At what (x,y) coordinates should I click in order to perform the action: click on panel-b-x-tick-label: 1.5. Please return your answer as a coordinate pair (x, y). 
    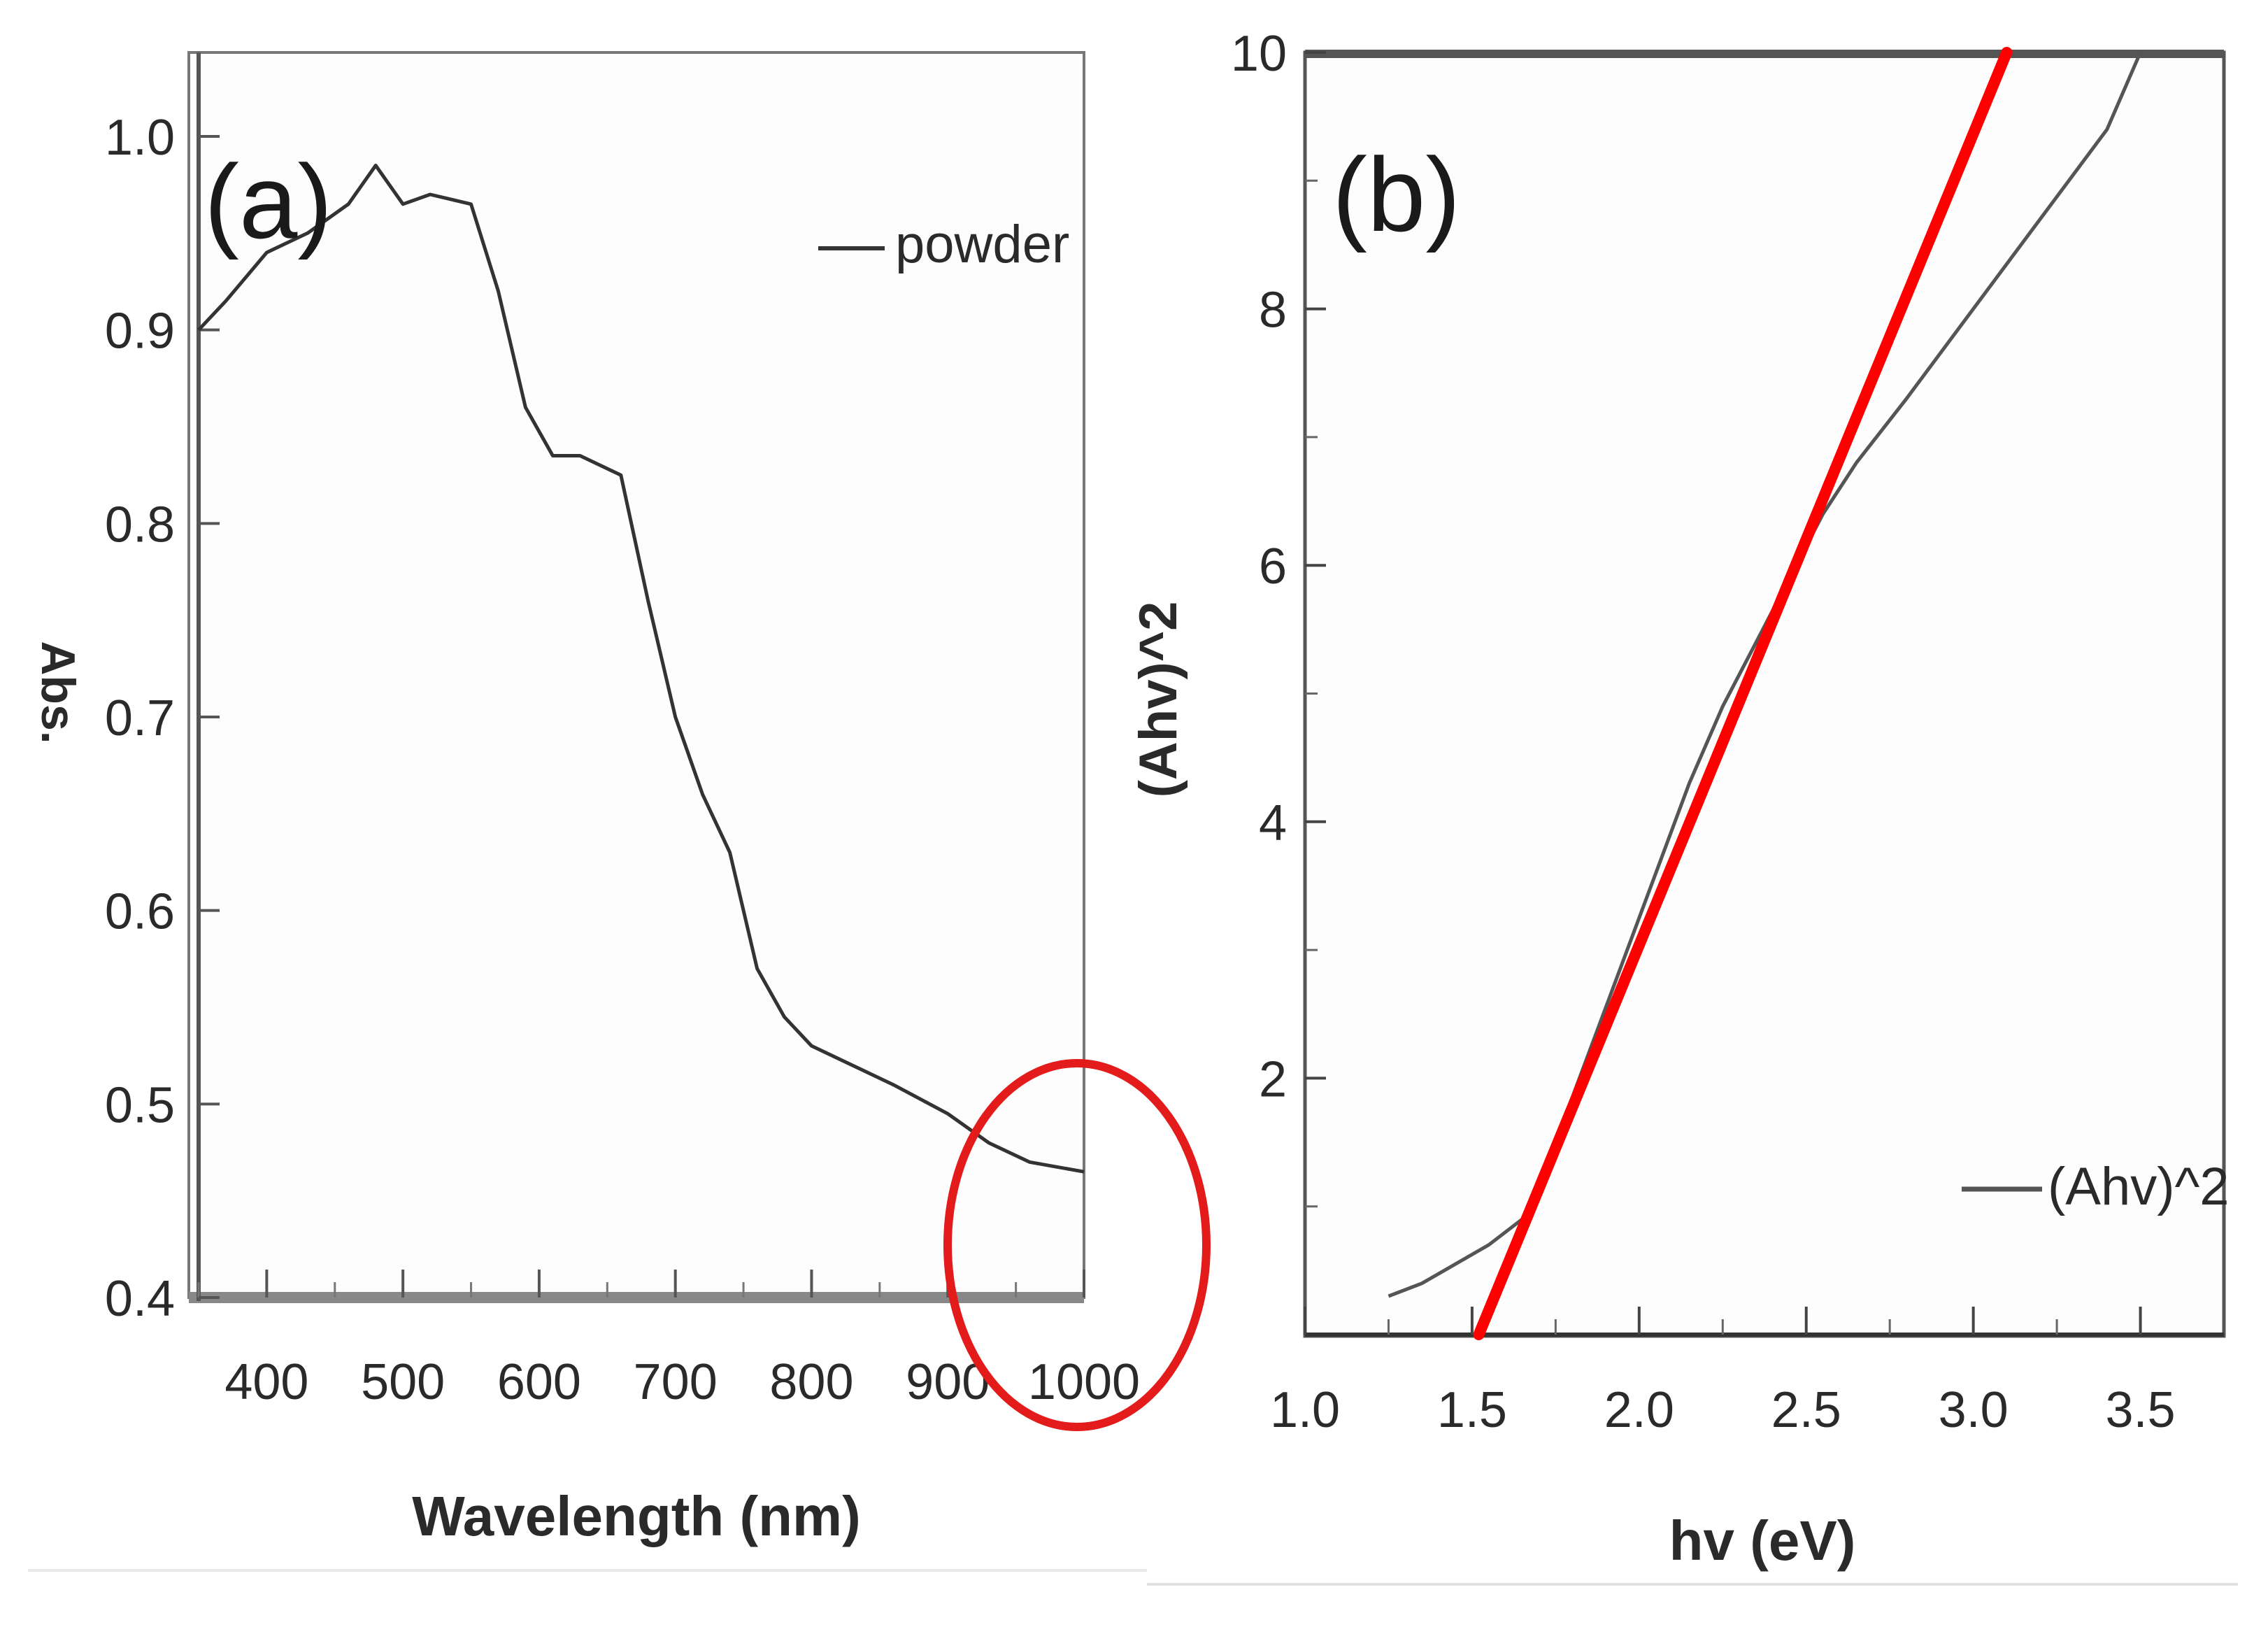
    Looking at the image, I should click on (1472, 1410).